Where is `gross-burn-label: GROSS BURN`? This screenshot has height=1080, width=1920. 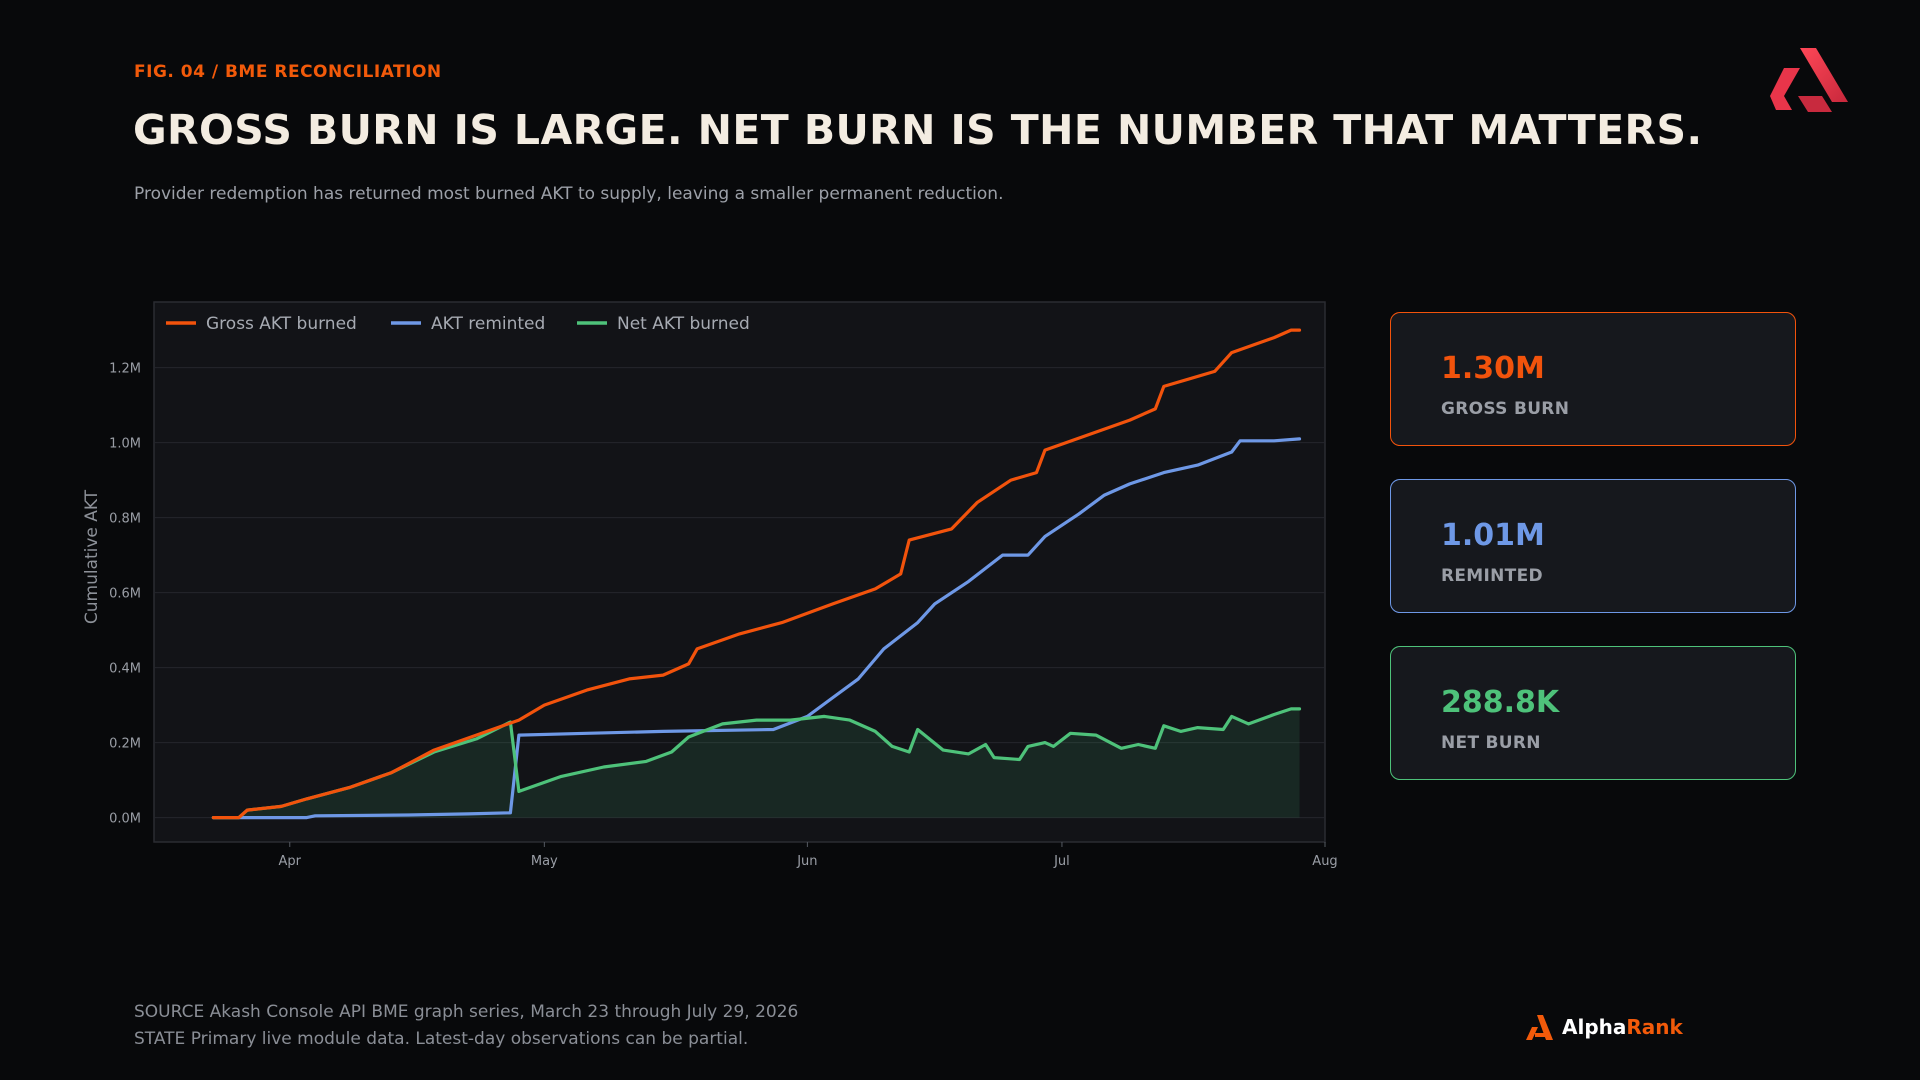 gross-burn-label: GROSS BURN is located at coordinates (1505, 409).